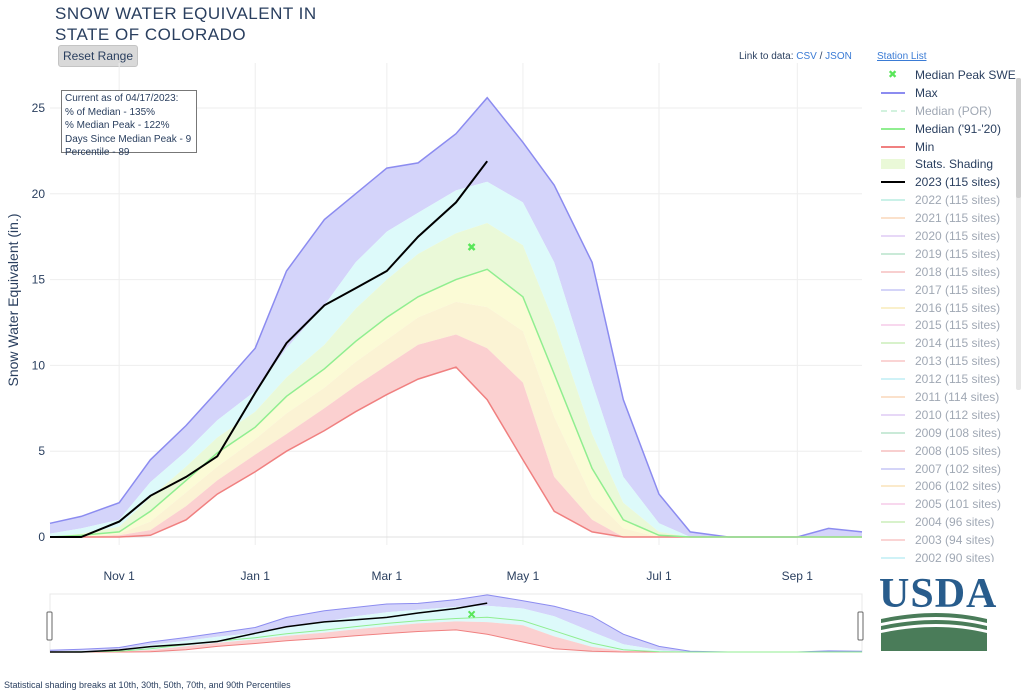 The height and width of the screenshot is (691, 1023). Describe the element at coordinates (947, 182) in the screenshot. I see `legend-item: 2023 (115 sites)` at that location.